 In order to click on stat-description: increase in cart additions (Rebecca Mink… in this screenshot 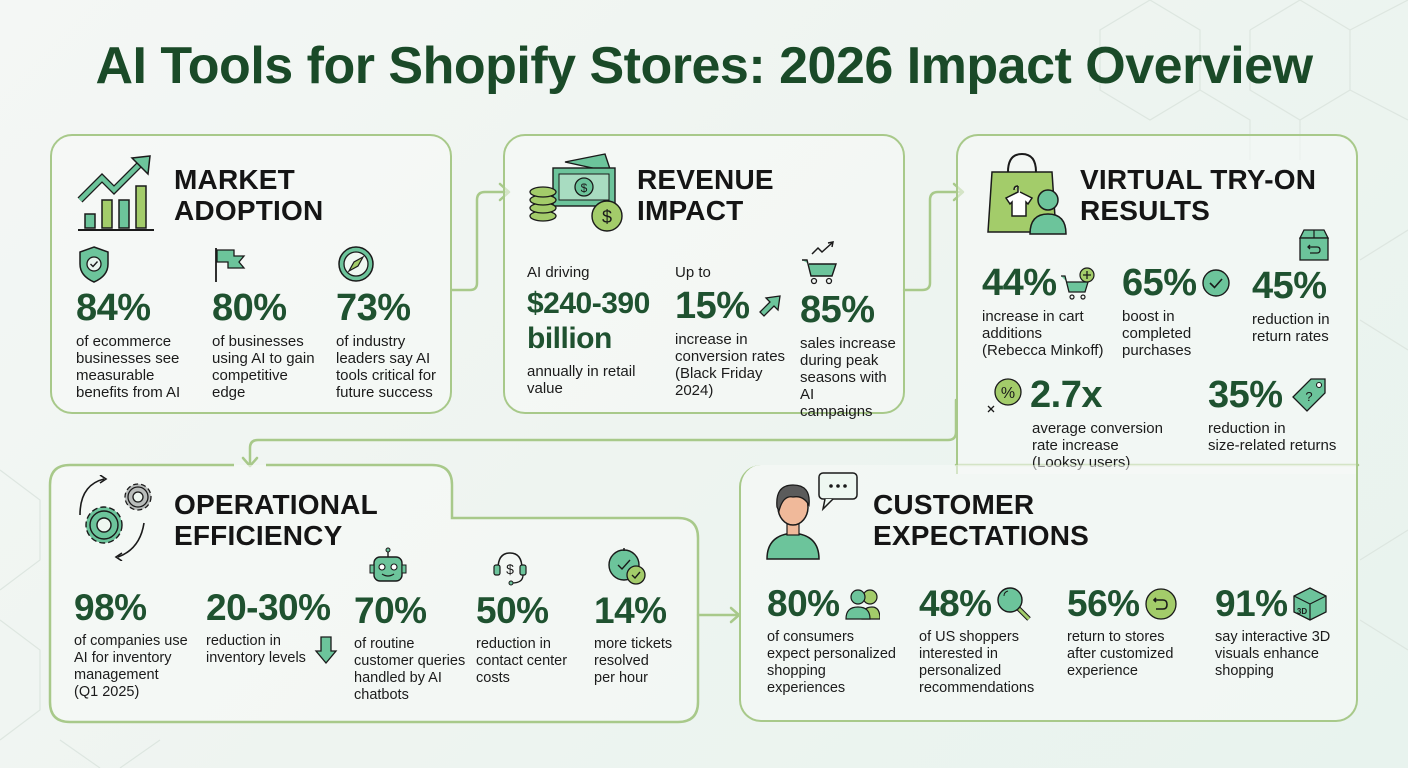, I will do `click(1043, 333)`.